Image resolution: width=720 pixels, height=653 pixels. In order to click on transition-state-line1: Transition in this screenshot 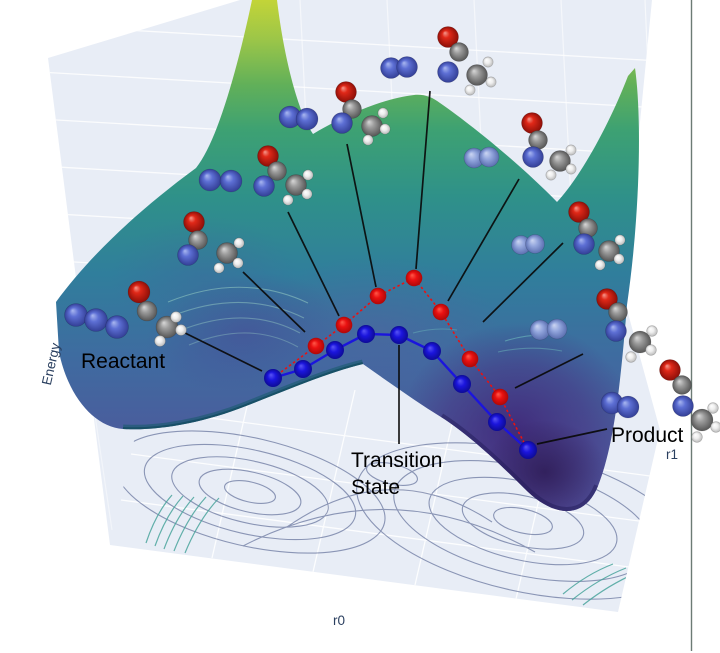, I will do `click(397, 460)`.